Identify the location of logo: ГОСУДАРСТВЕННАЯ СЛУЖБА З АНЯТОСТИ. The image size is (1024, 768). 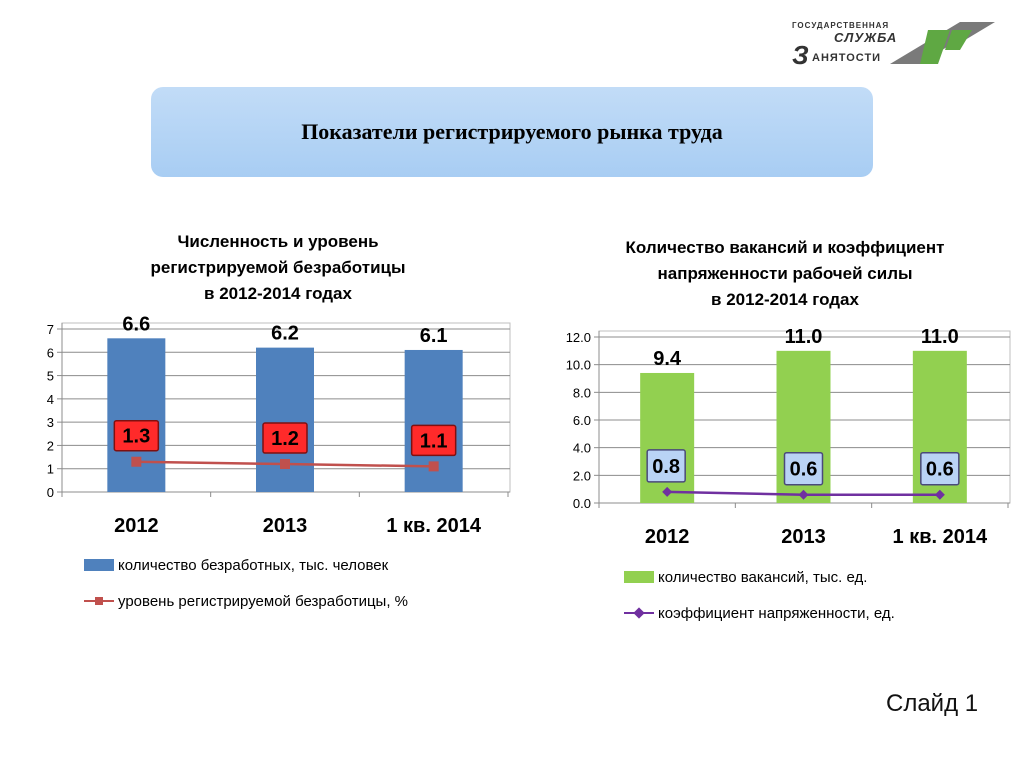
(892, 43).